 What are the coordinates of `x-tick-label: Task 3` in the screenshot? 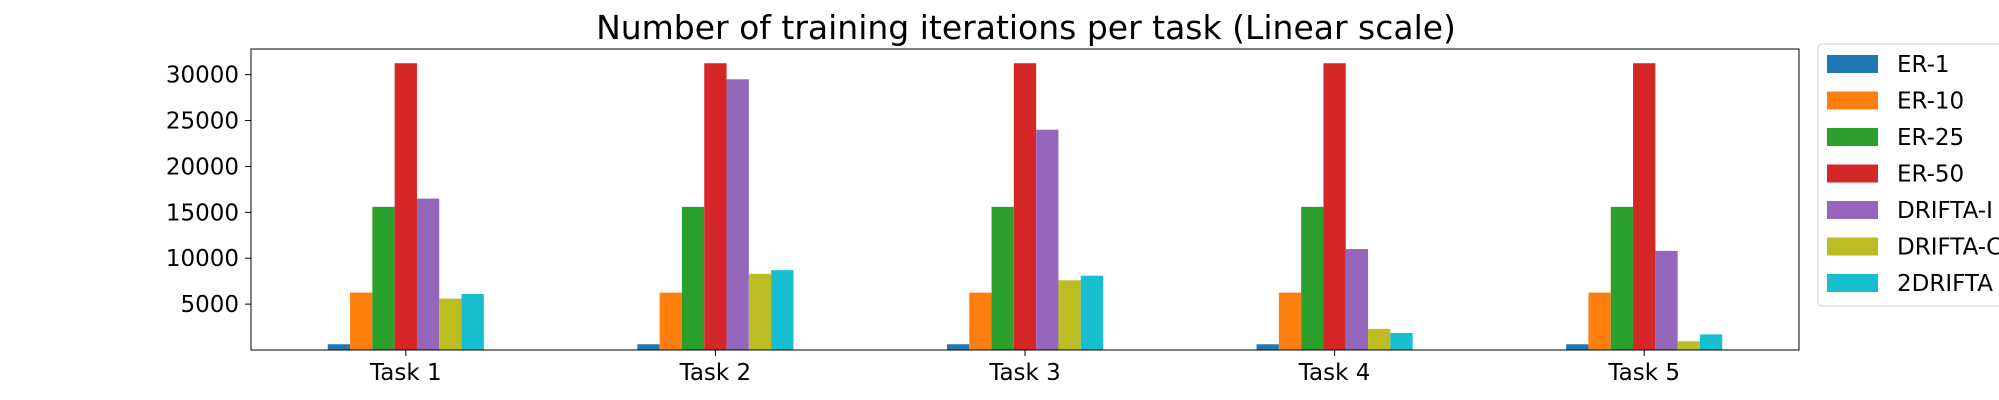 It's located at (1024, 373).